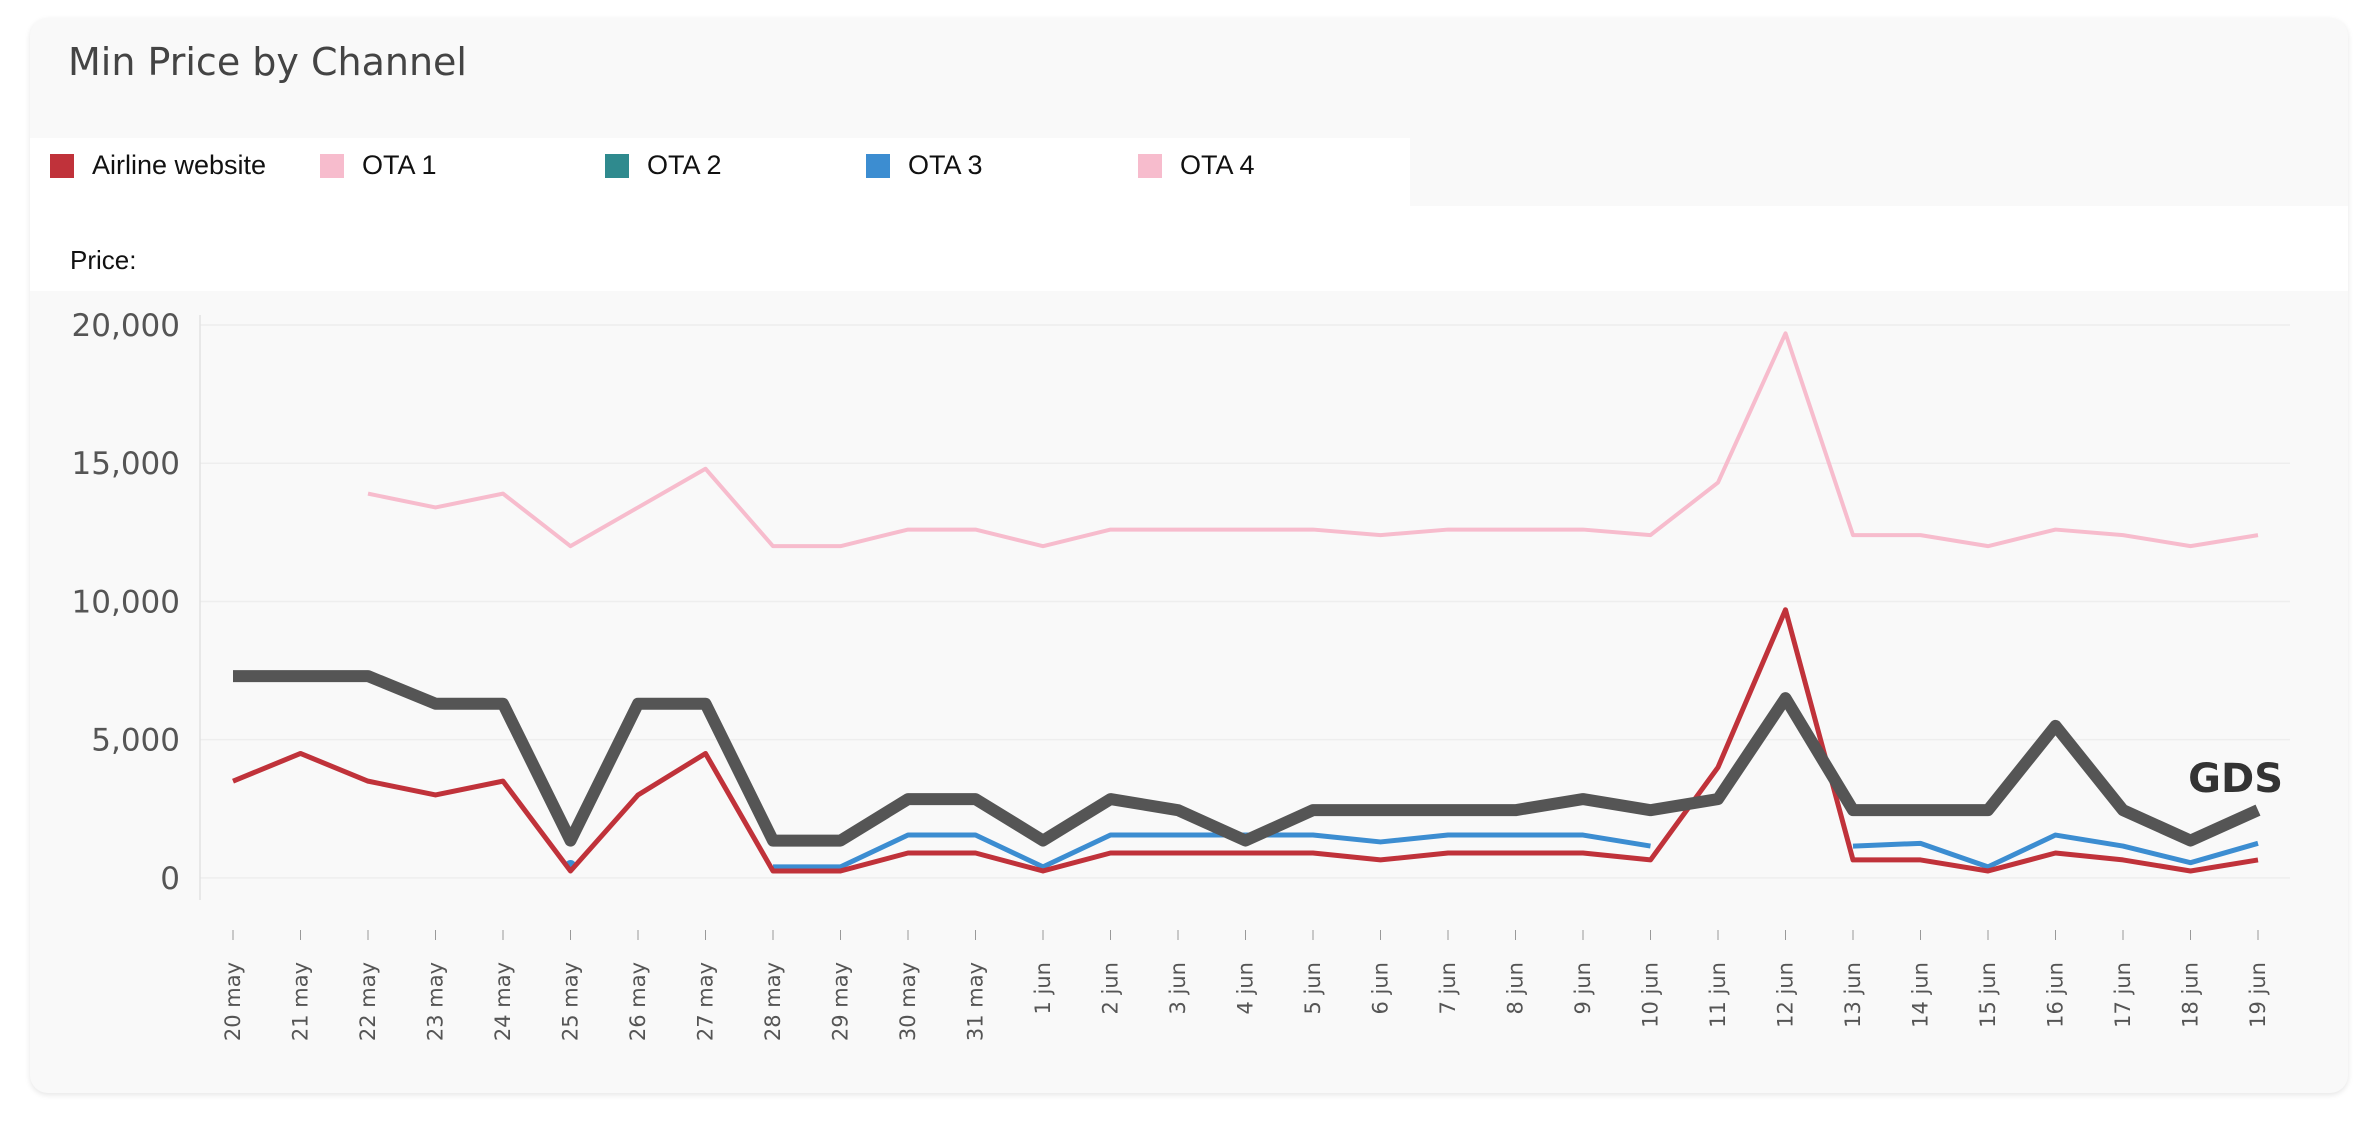 The image size is (2377, 1121). I want to click on x-tick-5-jun: 5 jun, so click(1313, 988).